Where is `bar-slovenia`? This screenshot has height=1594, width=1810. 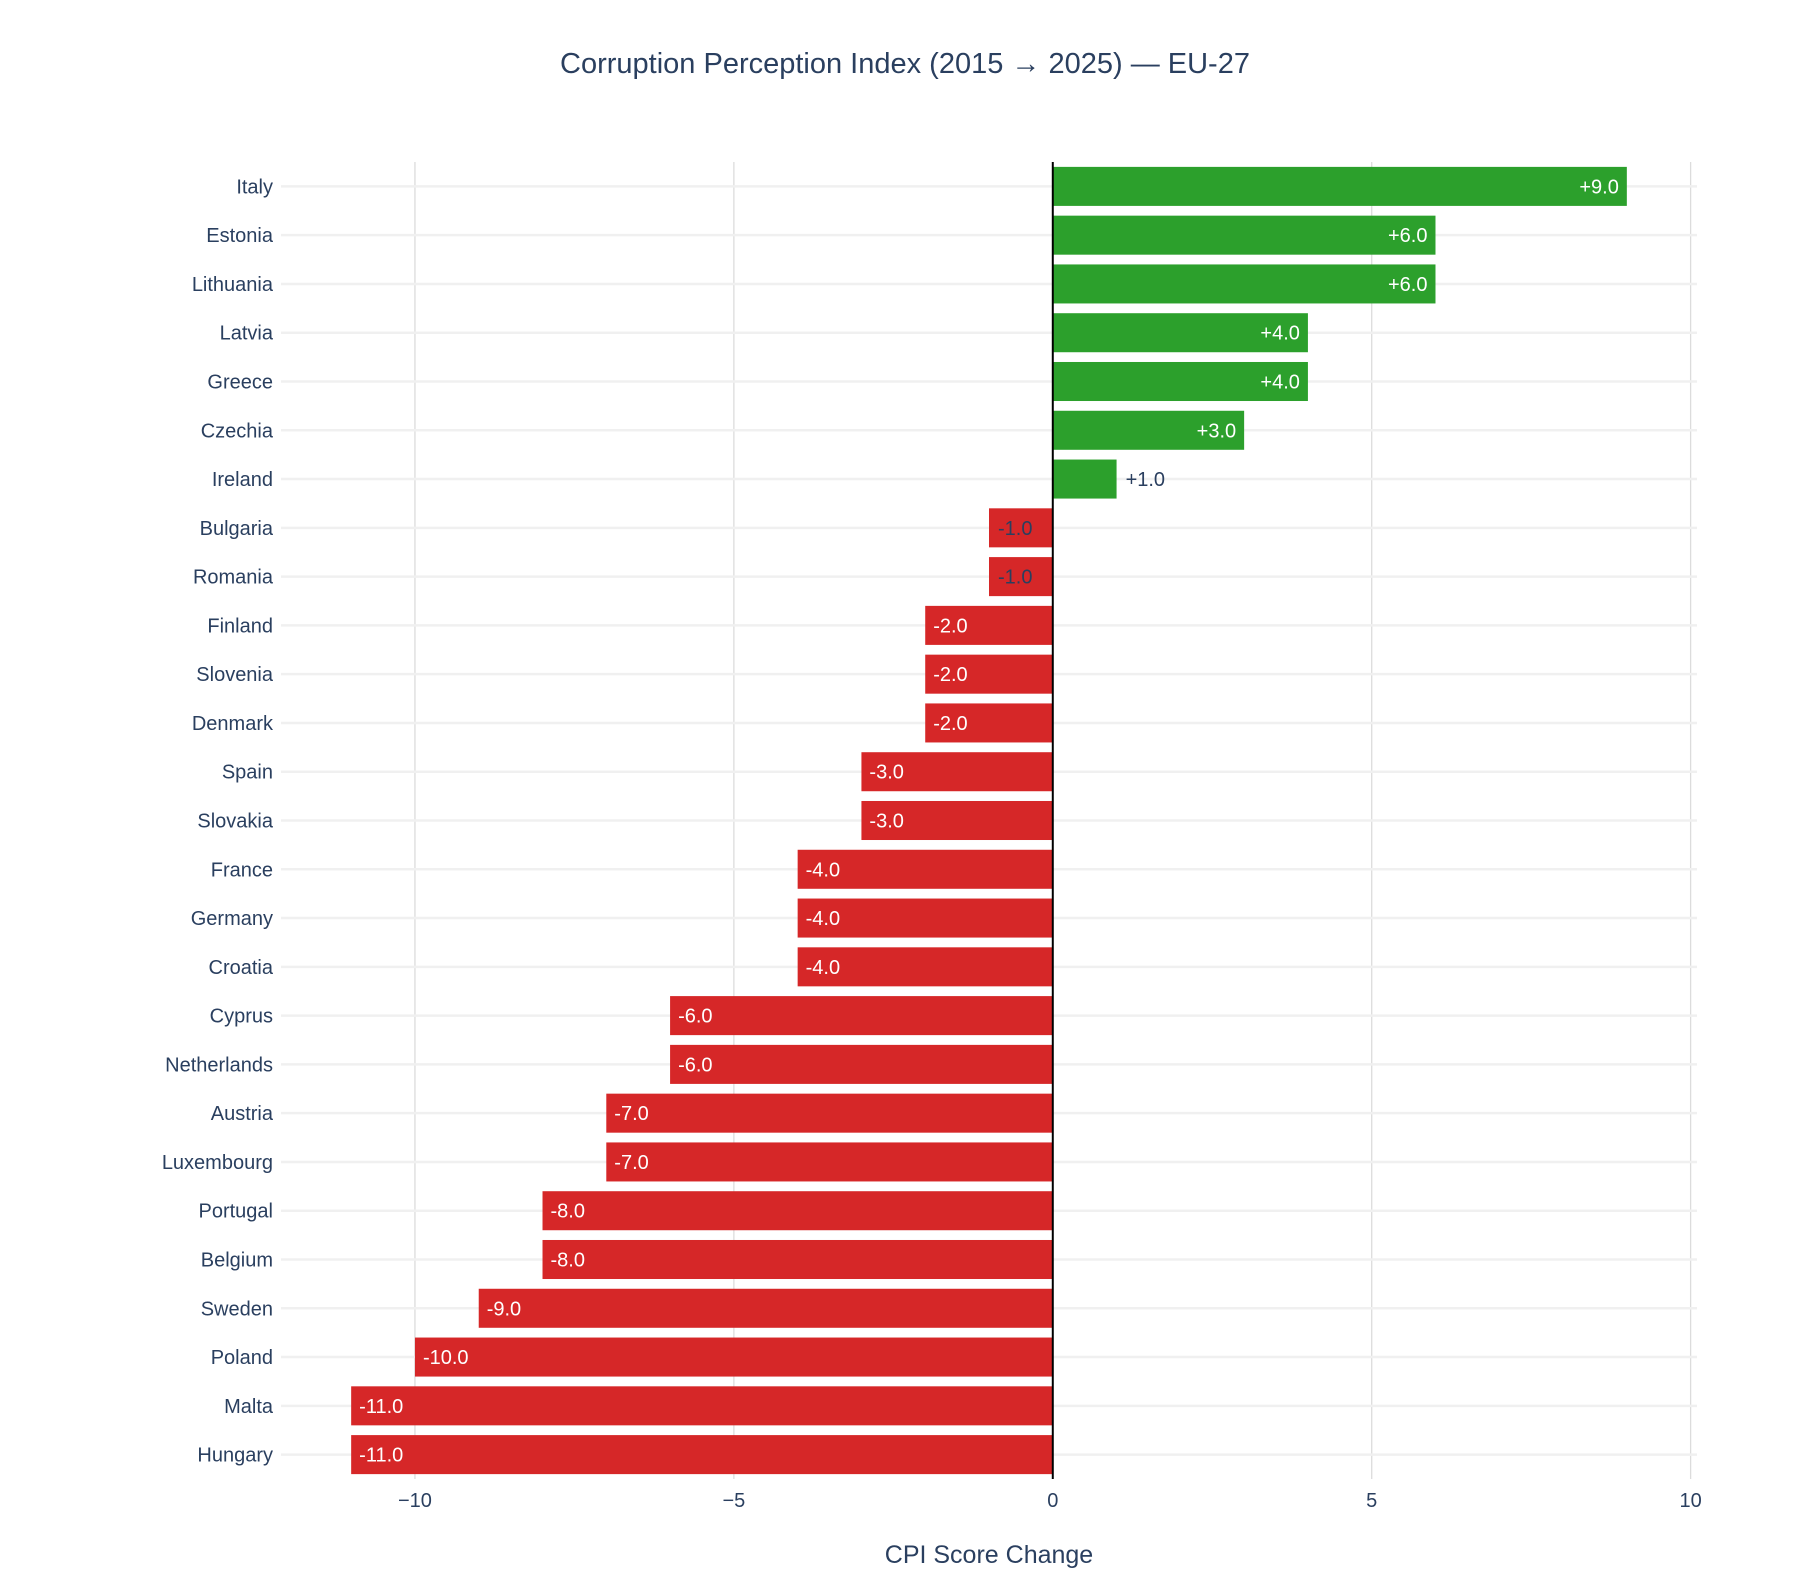
bar-slovenia is located at coordinates (989, 674).